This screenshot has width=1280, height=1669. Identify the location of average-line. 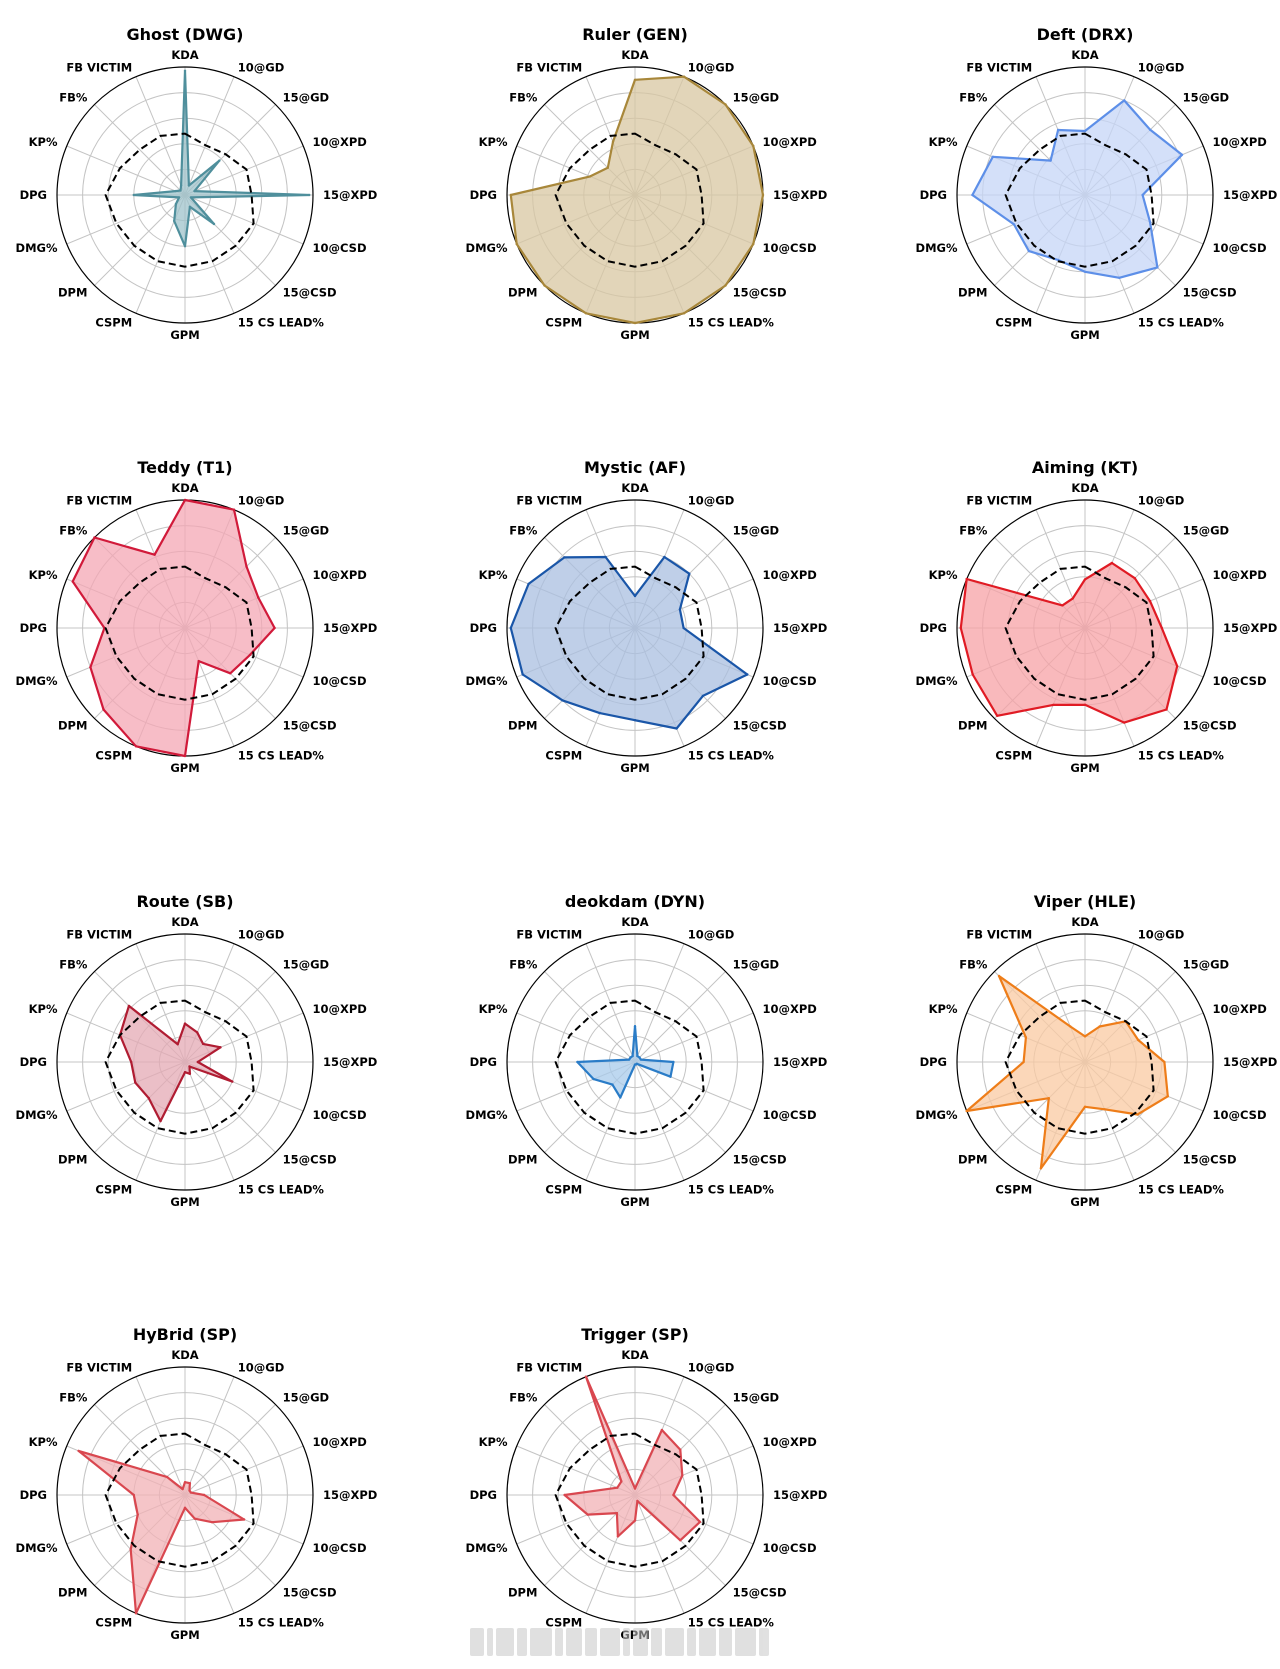
(629, 200).